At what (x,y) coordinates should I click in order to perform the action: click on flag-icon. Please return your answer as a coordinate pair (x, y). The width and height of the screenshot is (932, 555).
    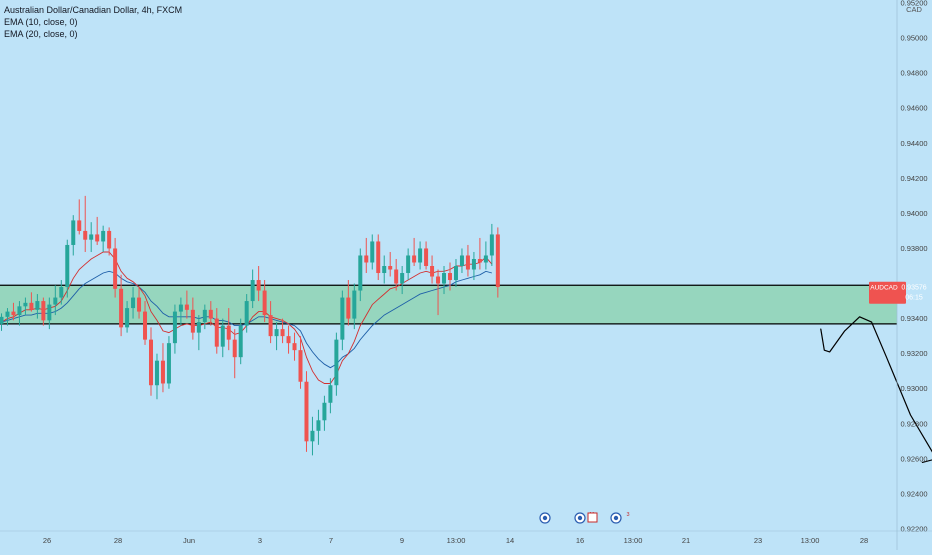
    Looking at the image, I should click on (616, 518).